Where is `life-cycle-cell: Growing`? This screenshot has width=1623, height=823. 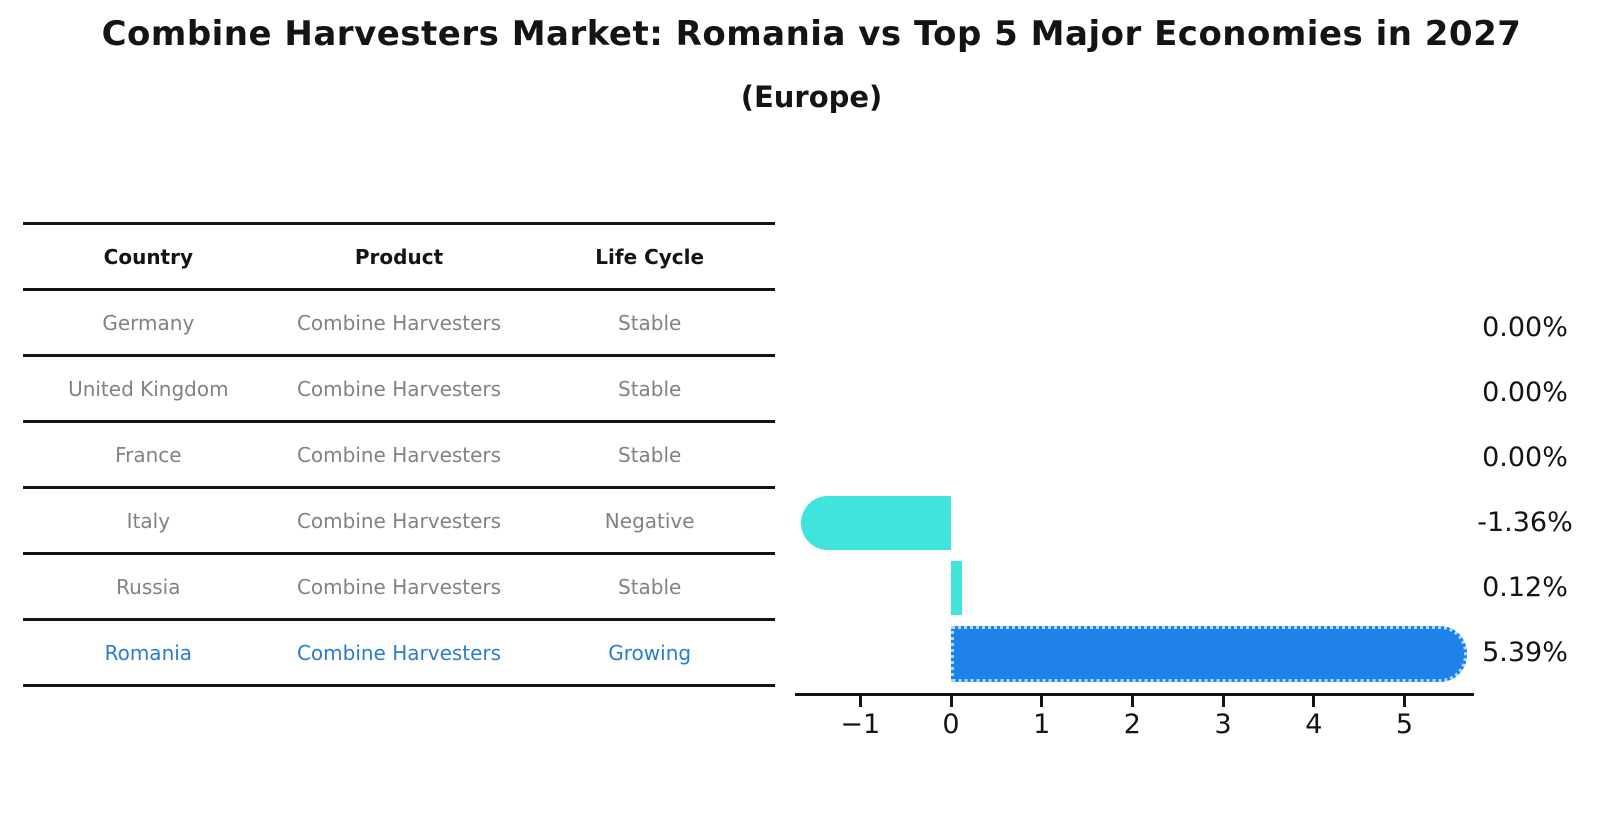 life-cycle-cell: Growing is located at coordinates (650, 652).